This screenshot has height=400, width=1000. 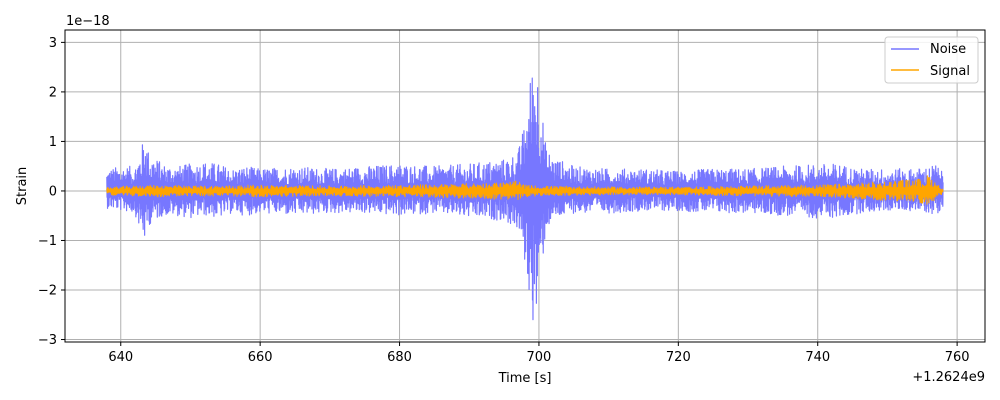 What do you see at coordinates (948, 377) in the screenshot?
I see `x-offset-label: +1.2624e9` at bounding box center [948, 377].